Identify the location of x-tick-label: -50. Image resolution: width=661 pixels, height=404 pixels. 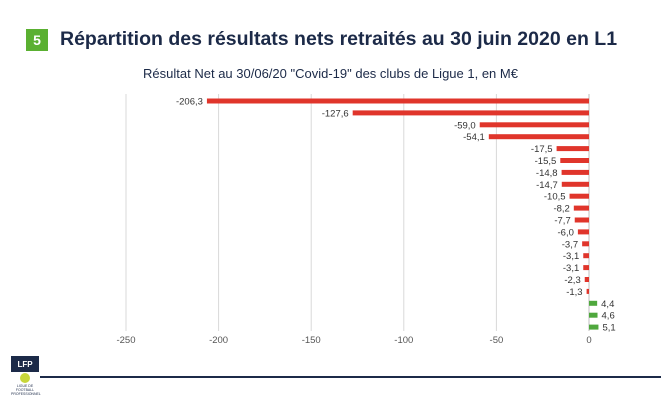
(497, 340).